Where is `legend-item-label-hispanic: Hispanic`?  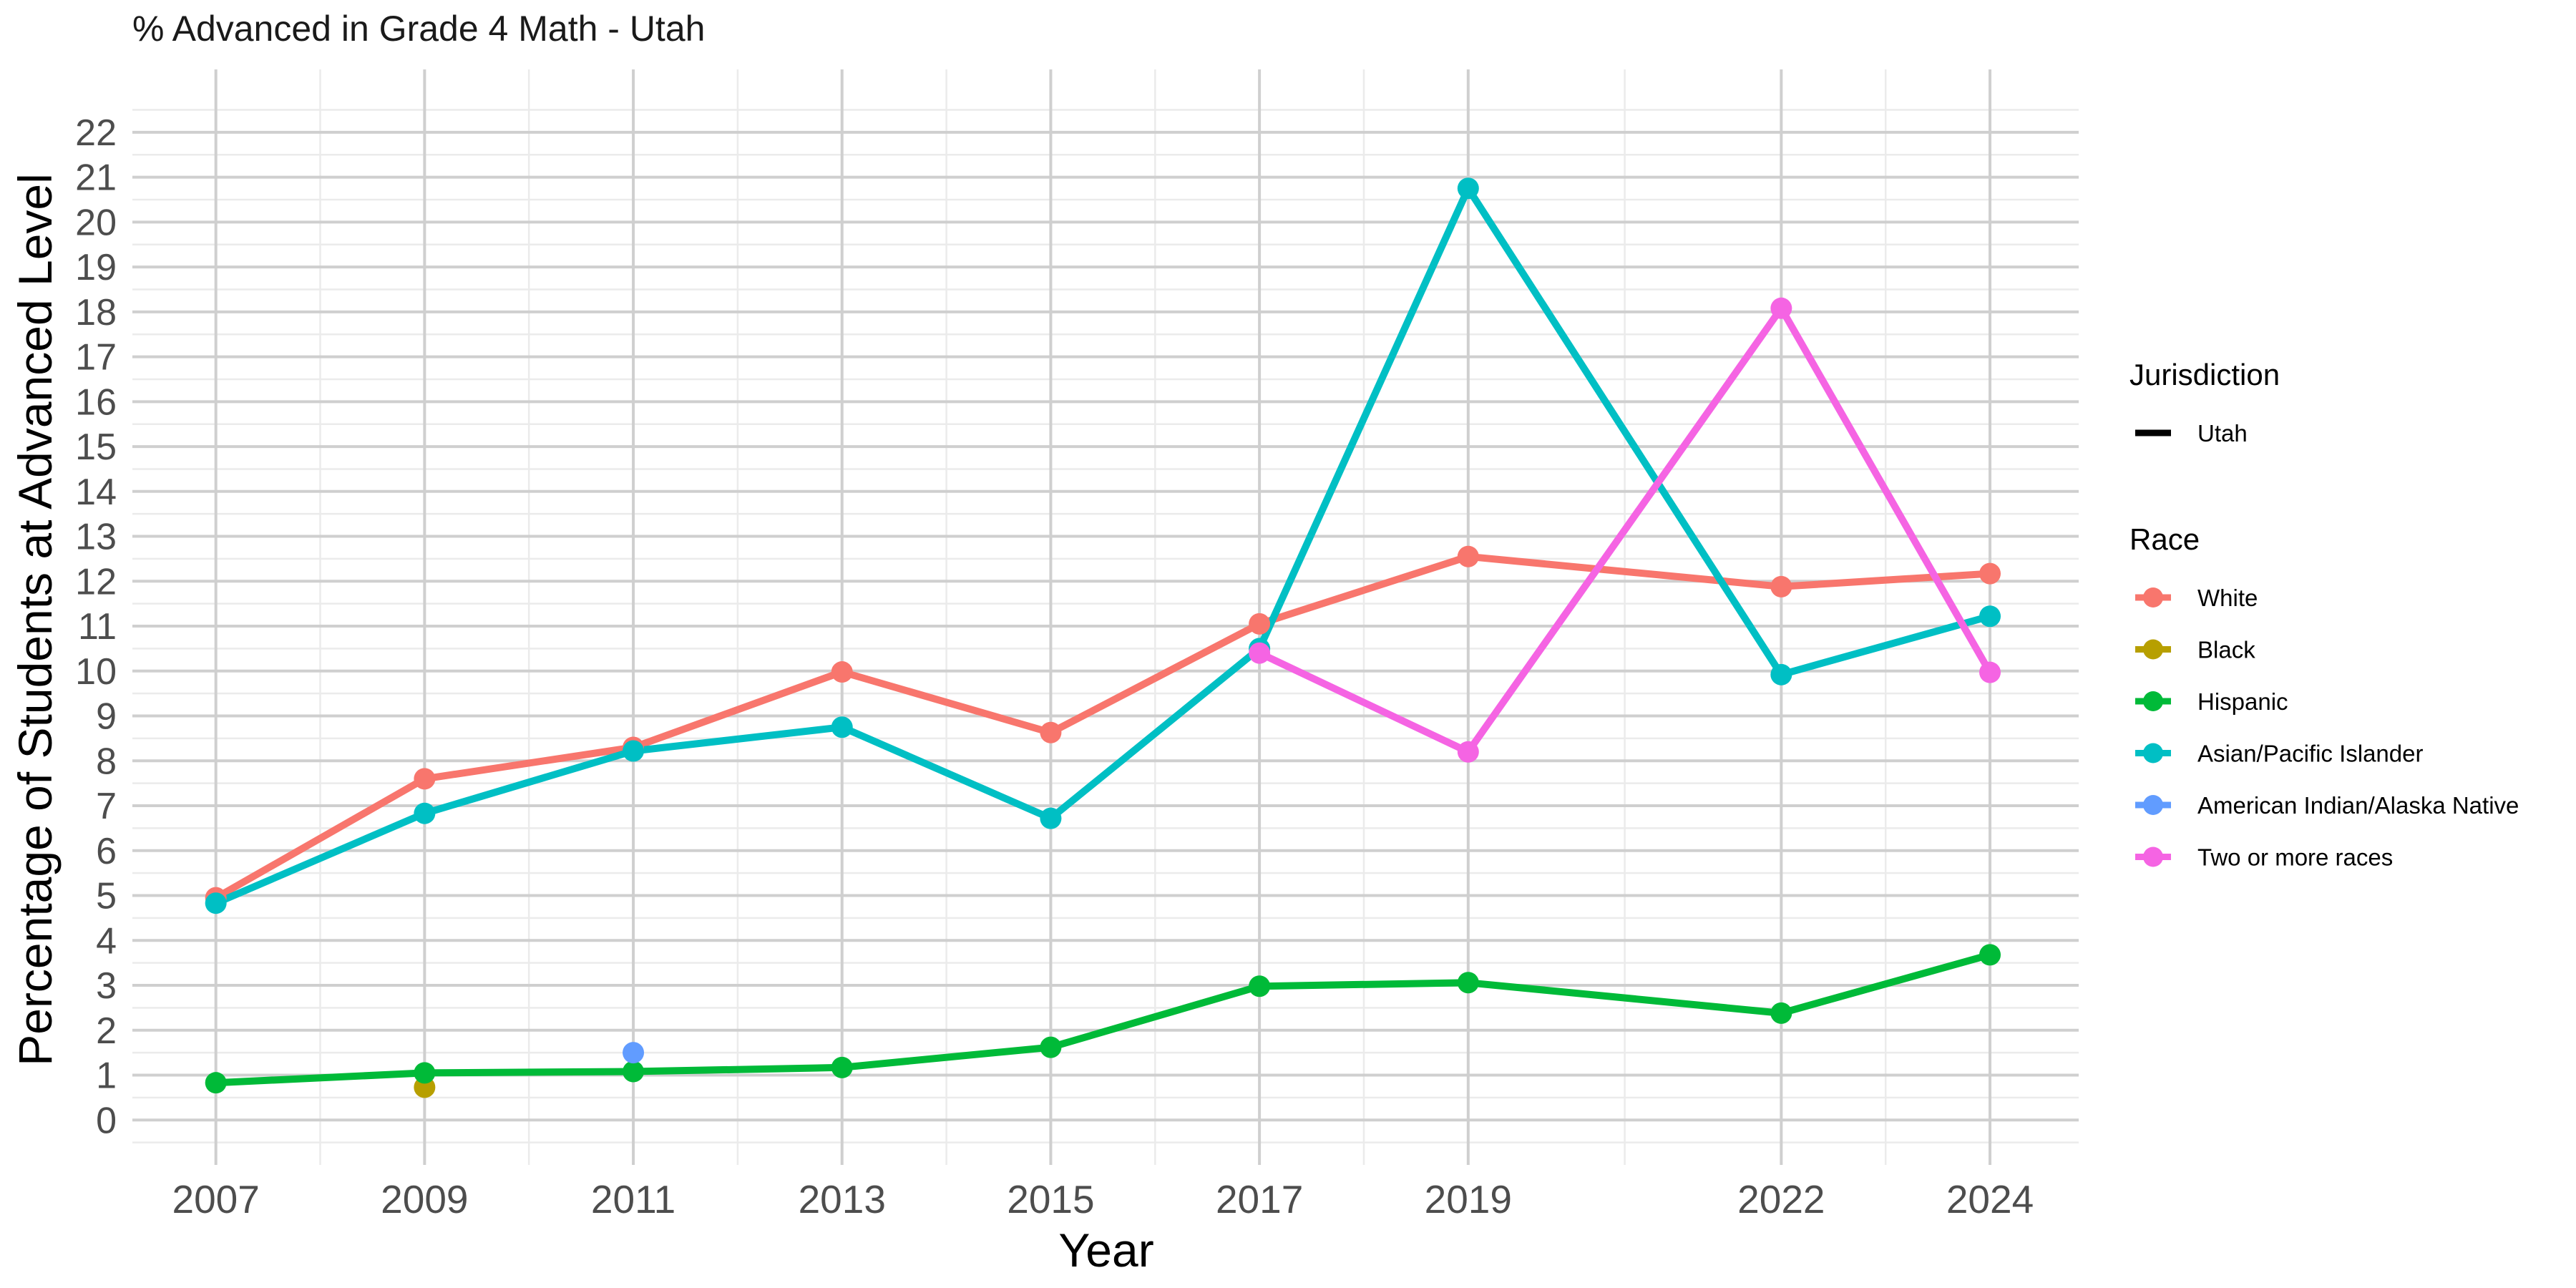 legend-item-label-hispanic: Hispanic is located at coordinates (2242, 701).